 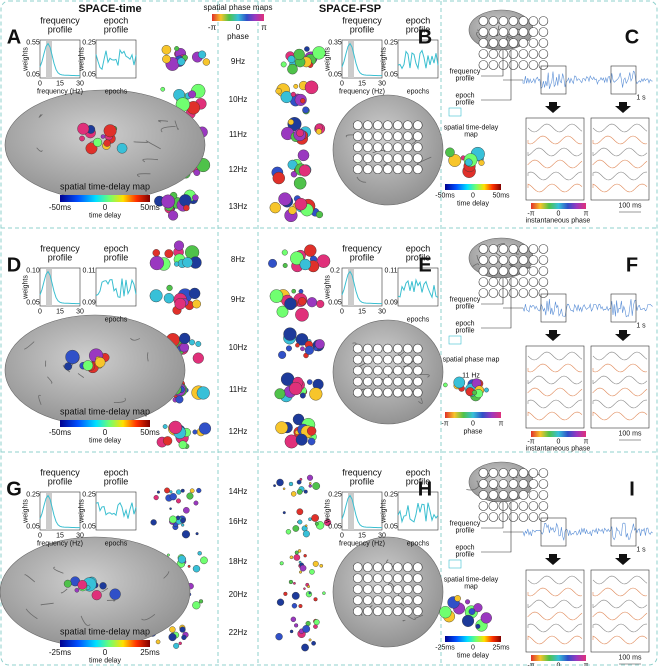 What do you see at coordinates (238, 36) in the screenshot?
I see `hz-text: phase` at bounding box center [238, 36].